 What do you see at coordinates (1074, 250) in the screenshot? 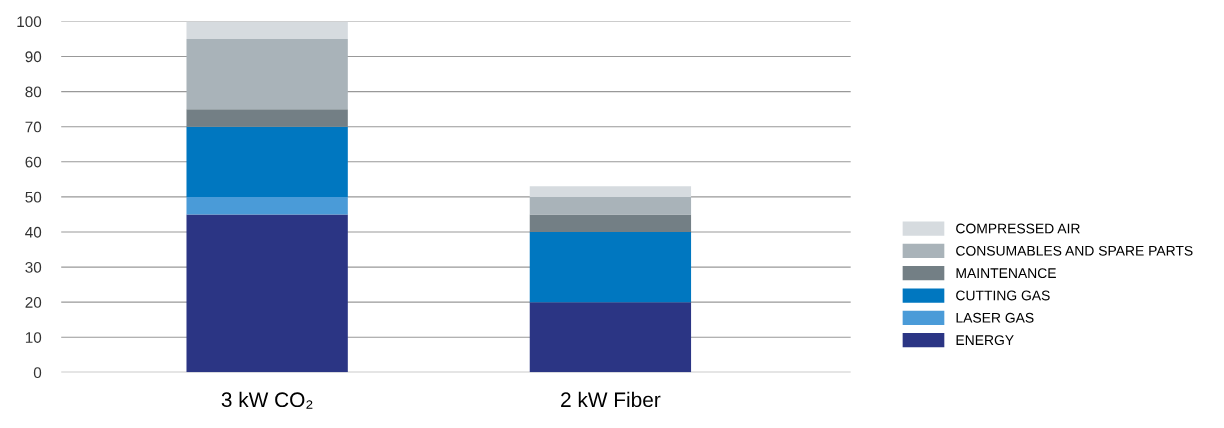
I see `legend-label: CONSUMABLES AND SPARE PARTS` at bounding box center [1074, 250].